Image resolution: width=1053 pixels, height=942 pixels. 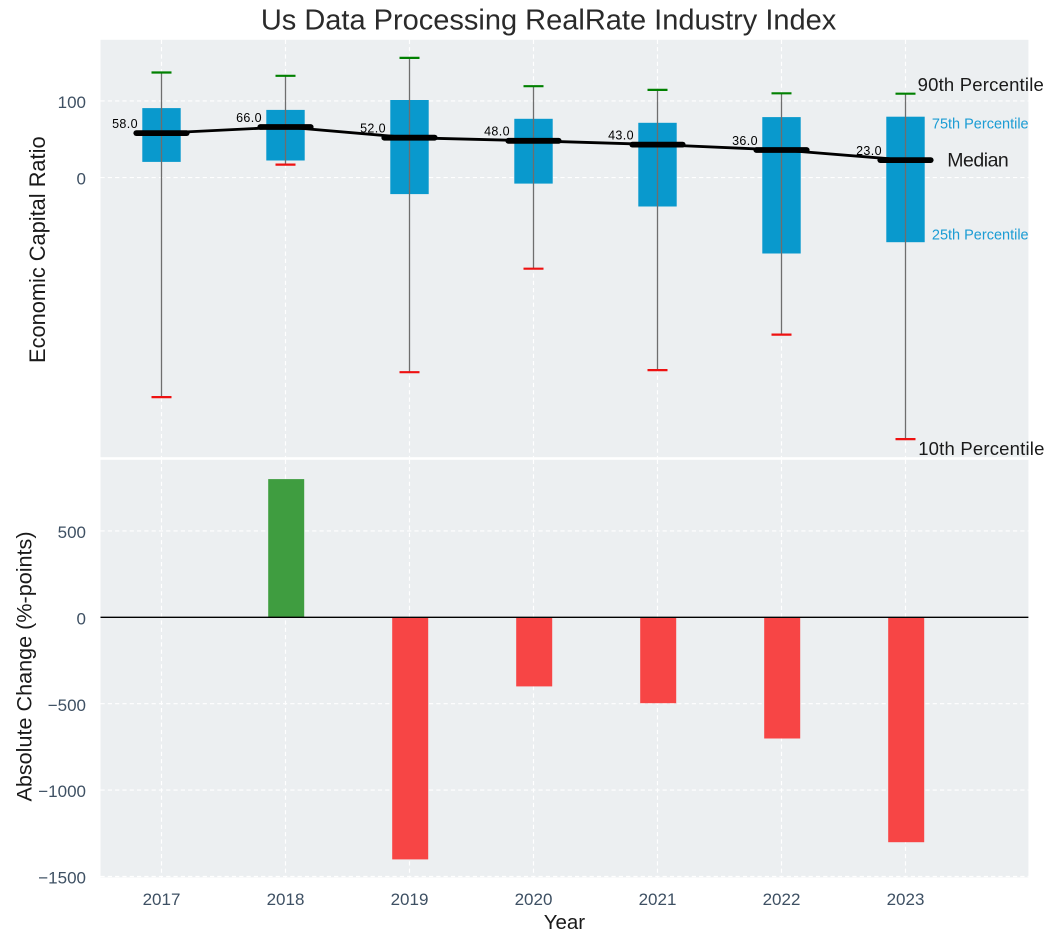 What do you see at coordinates (980, 235) in the screenshot?
I see `svg-text: 25th Percentile` at bounding box center [980, 235].